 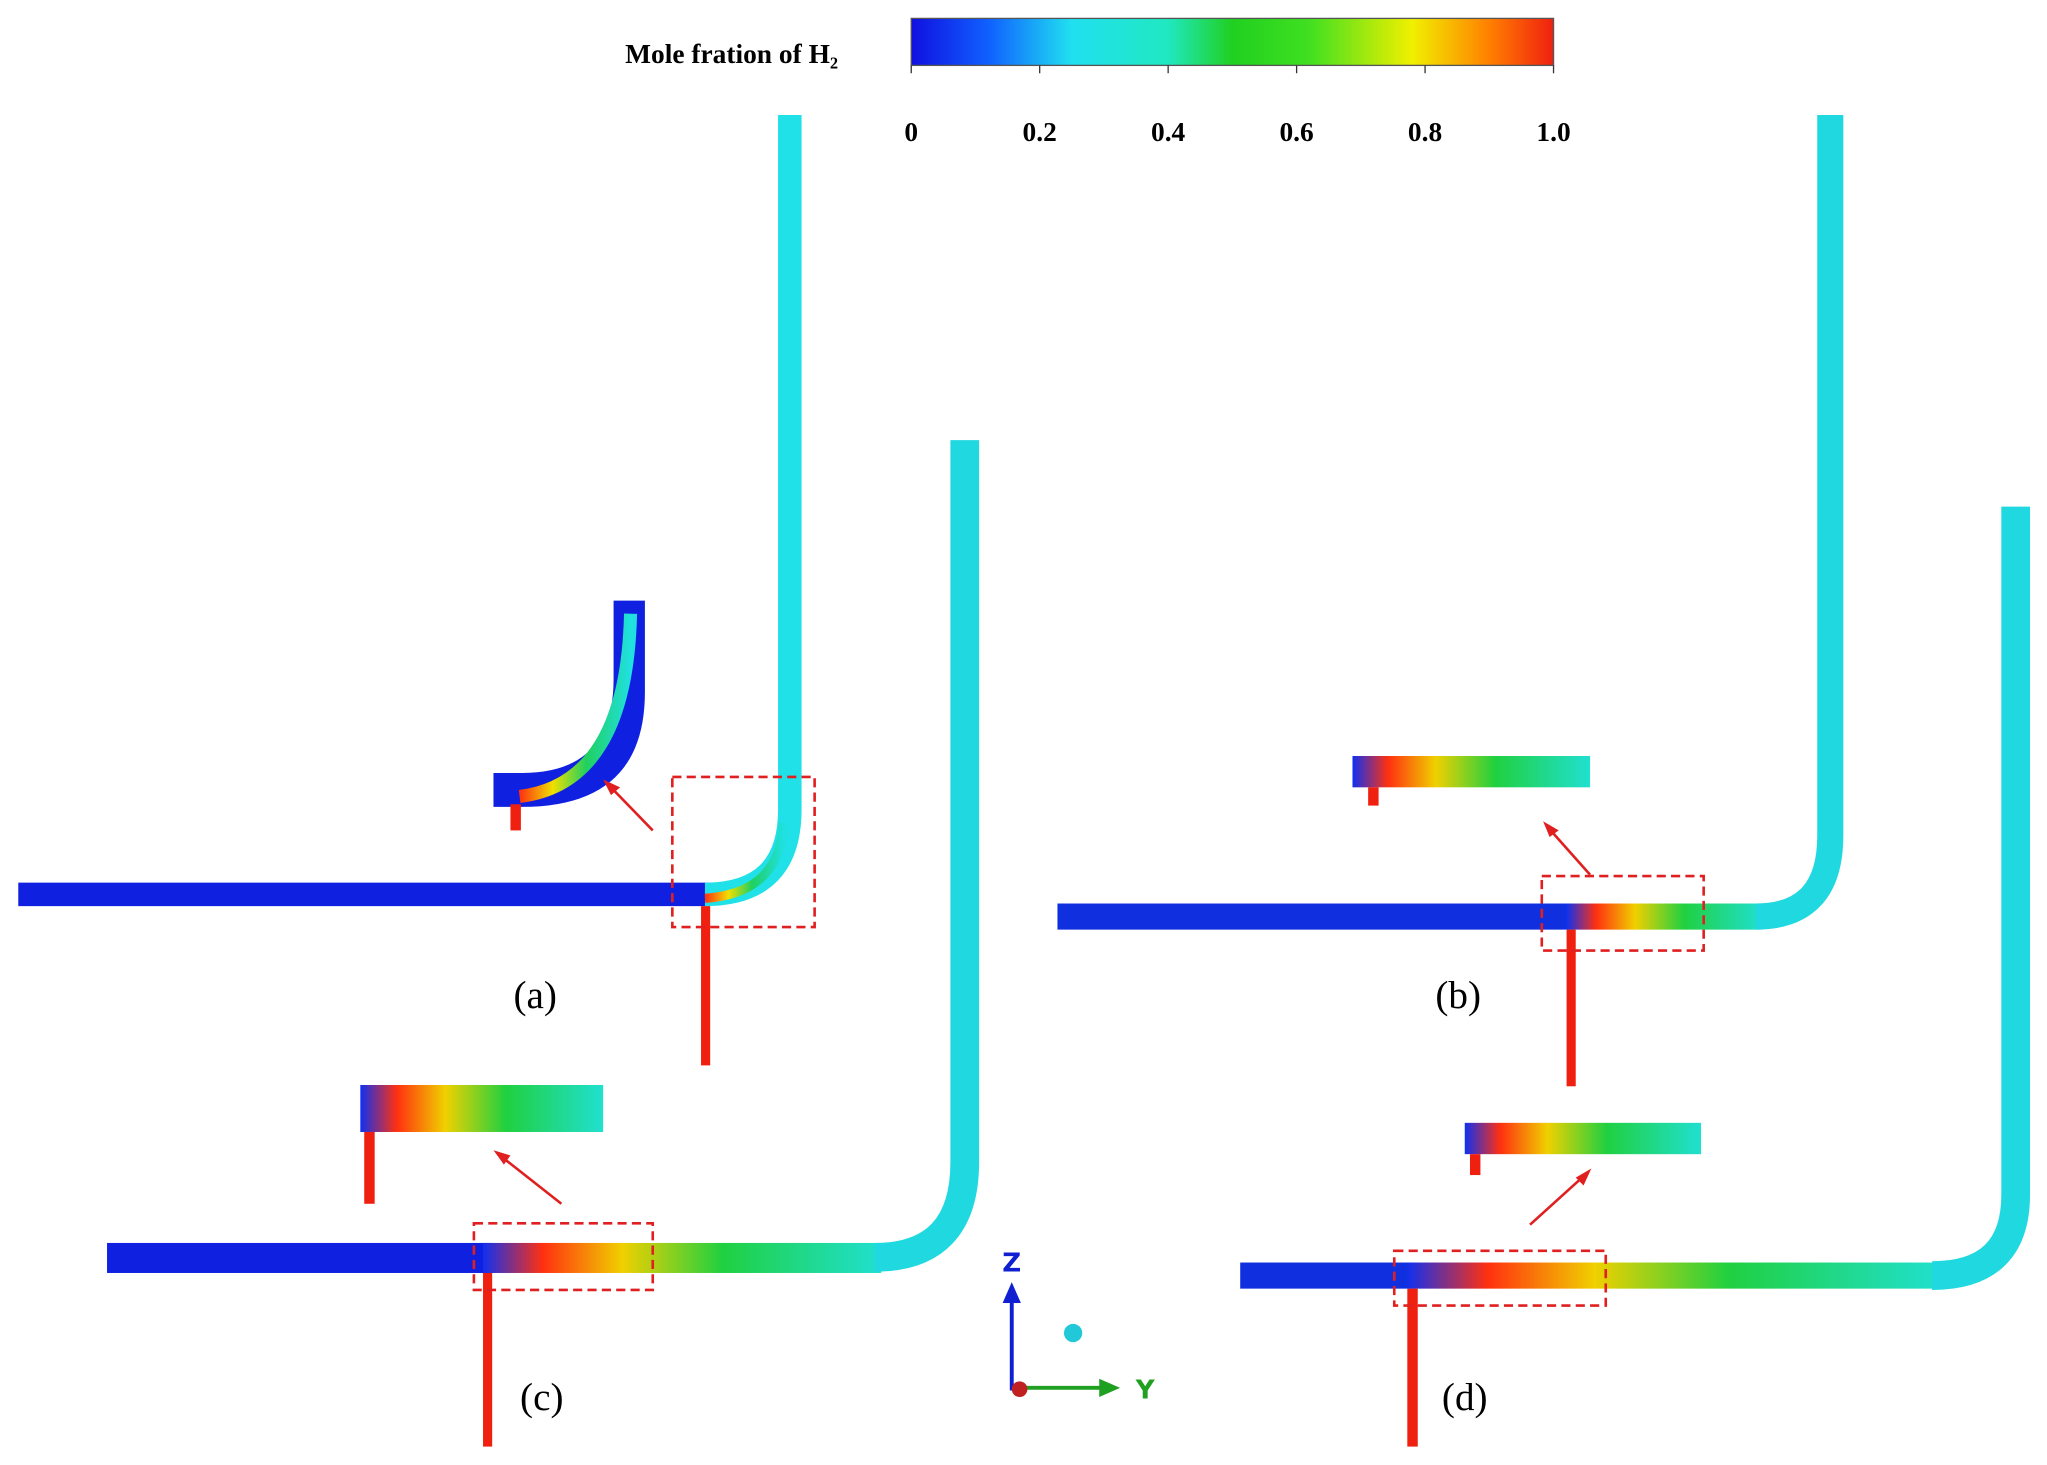 I want to click on axis-label: Y, so click(x=1145, y=1390).